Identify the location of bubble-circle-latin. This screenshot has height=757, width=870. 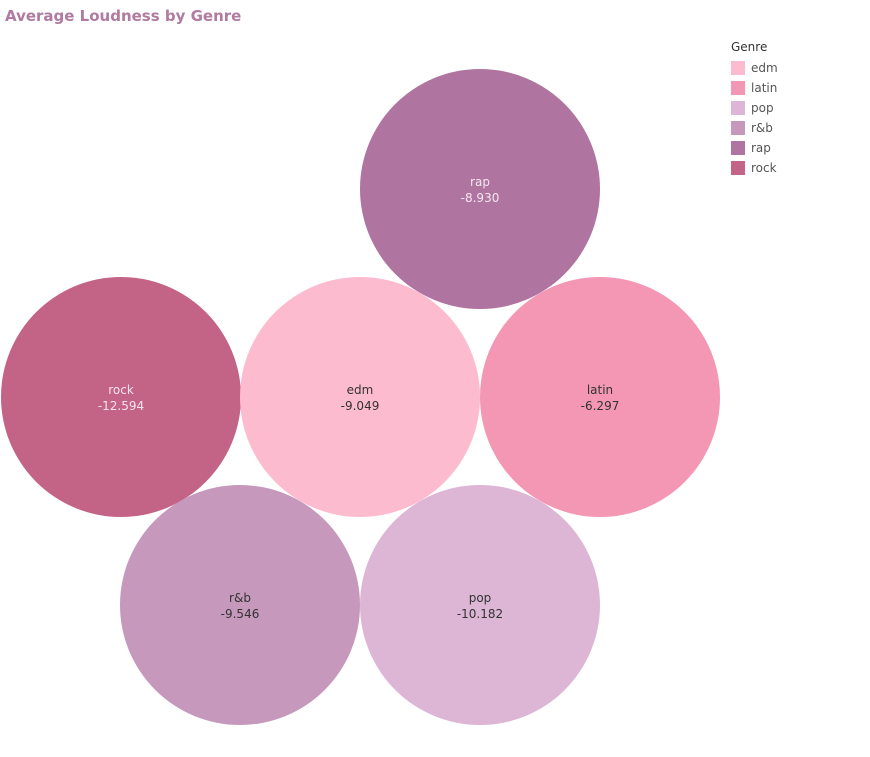
(600, 397).